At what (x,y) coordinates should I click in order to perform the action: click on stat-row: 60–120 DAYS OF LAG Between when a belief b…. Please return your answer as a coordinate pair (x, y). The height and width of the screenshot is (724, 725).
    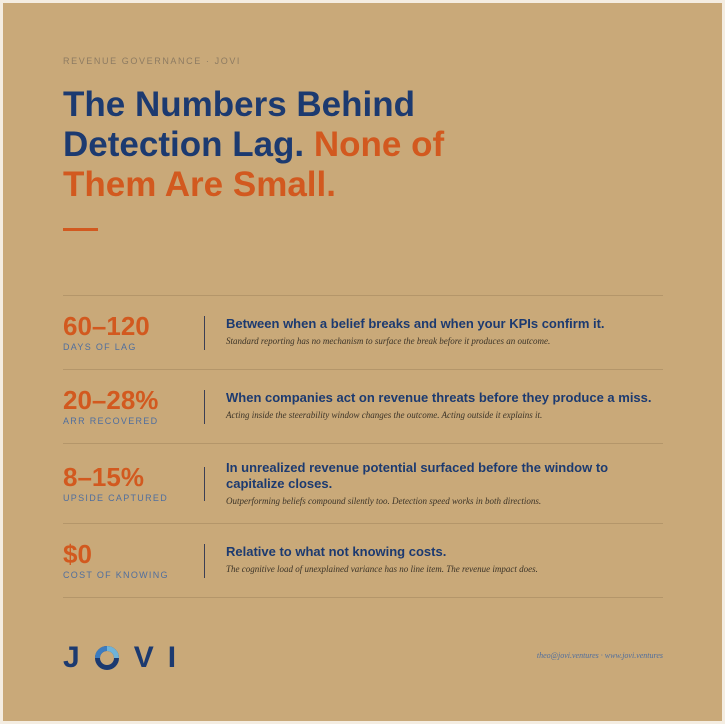
    Looking at the image, I should click on (363, 332).